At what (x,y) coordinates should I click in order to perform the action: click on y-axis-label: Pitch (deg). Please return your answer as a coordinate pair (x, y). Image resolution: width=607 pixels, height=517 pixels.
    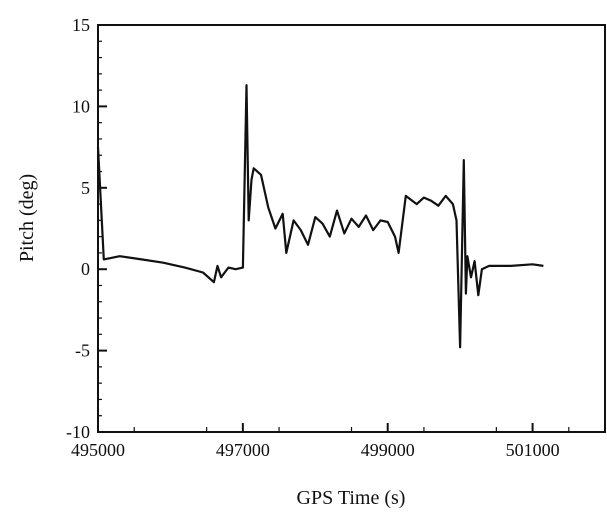
    Looking at the image, I should click on (27, 218).